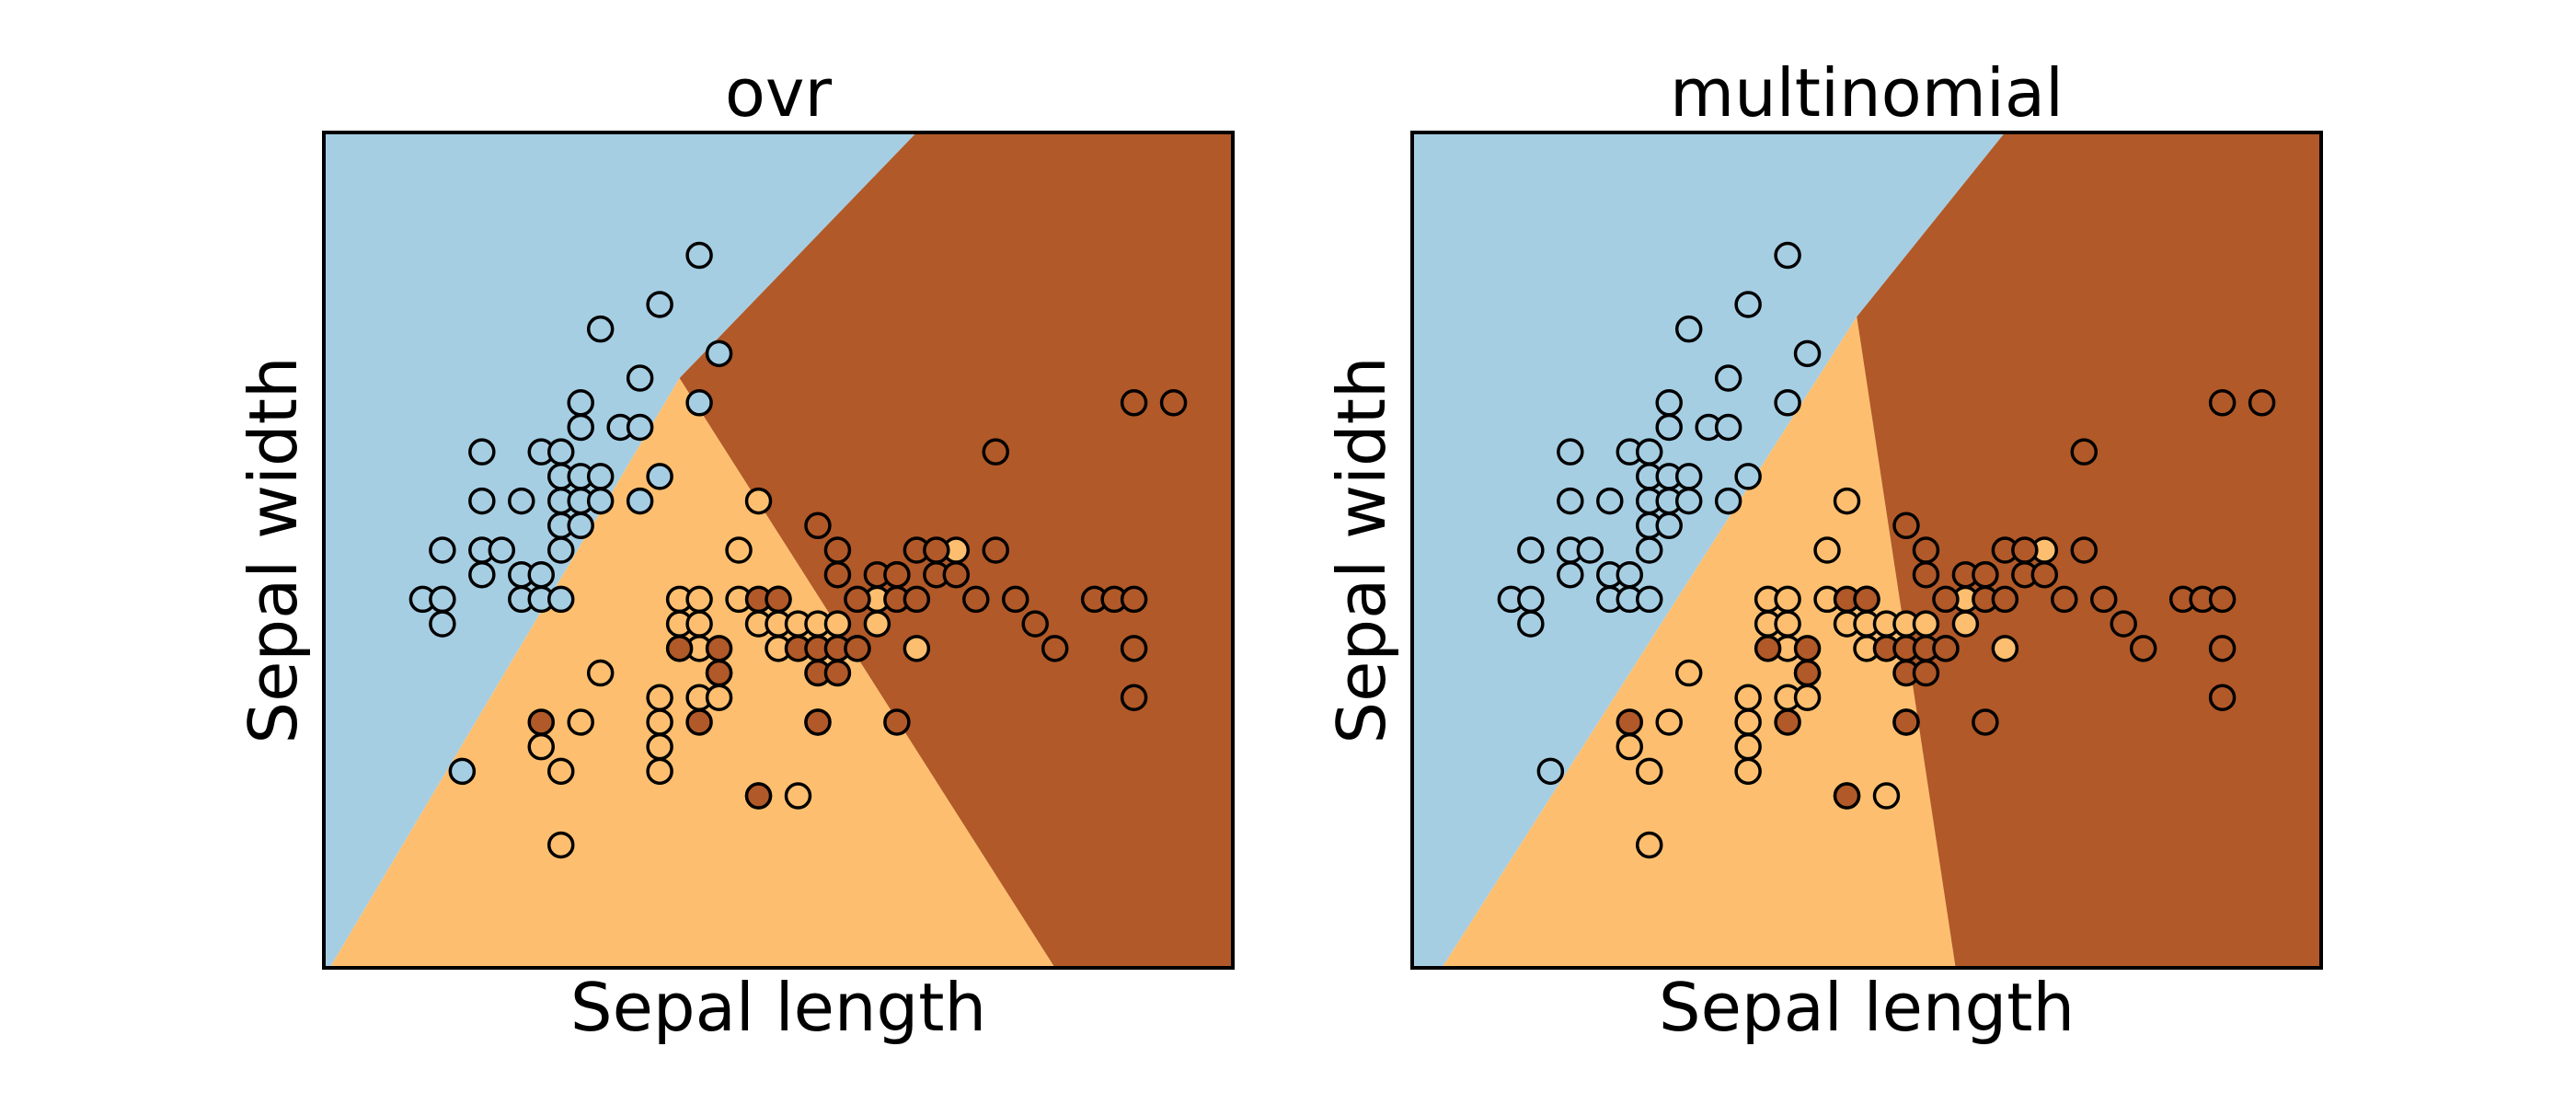 Image resolution: width=2576 pixels, height=1104 pixels. I want to click on ovr-x-axis-label: Sepal length, so click(778, 1007).